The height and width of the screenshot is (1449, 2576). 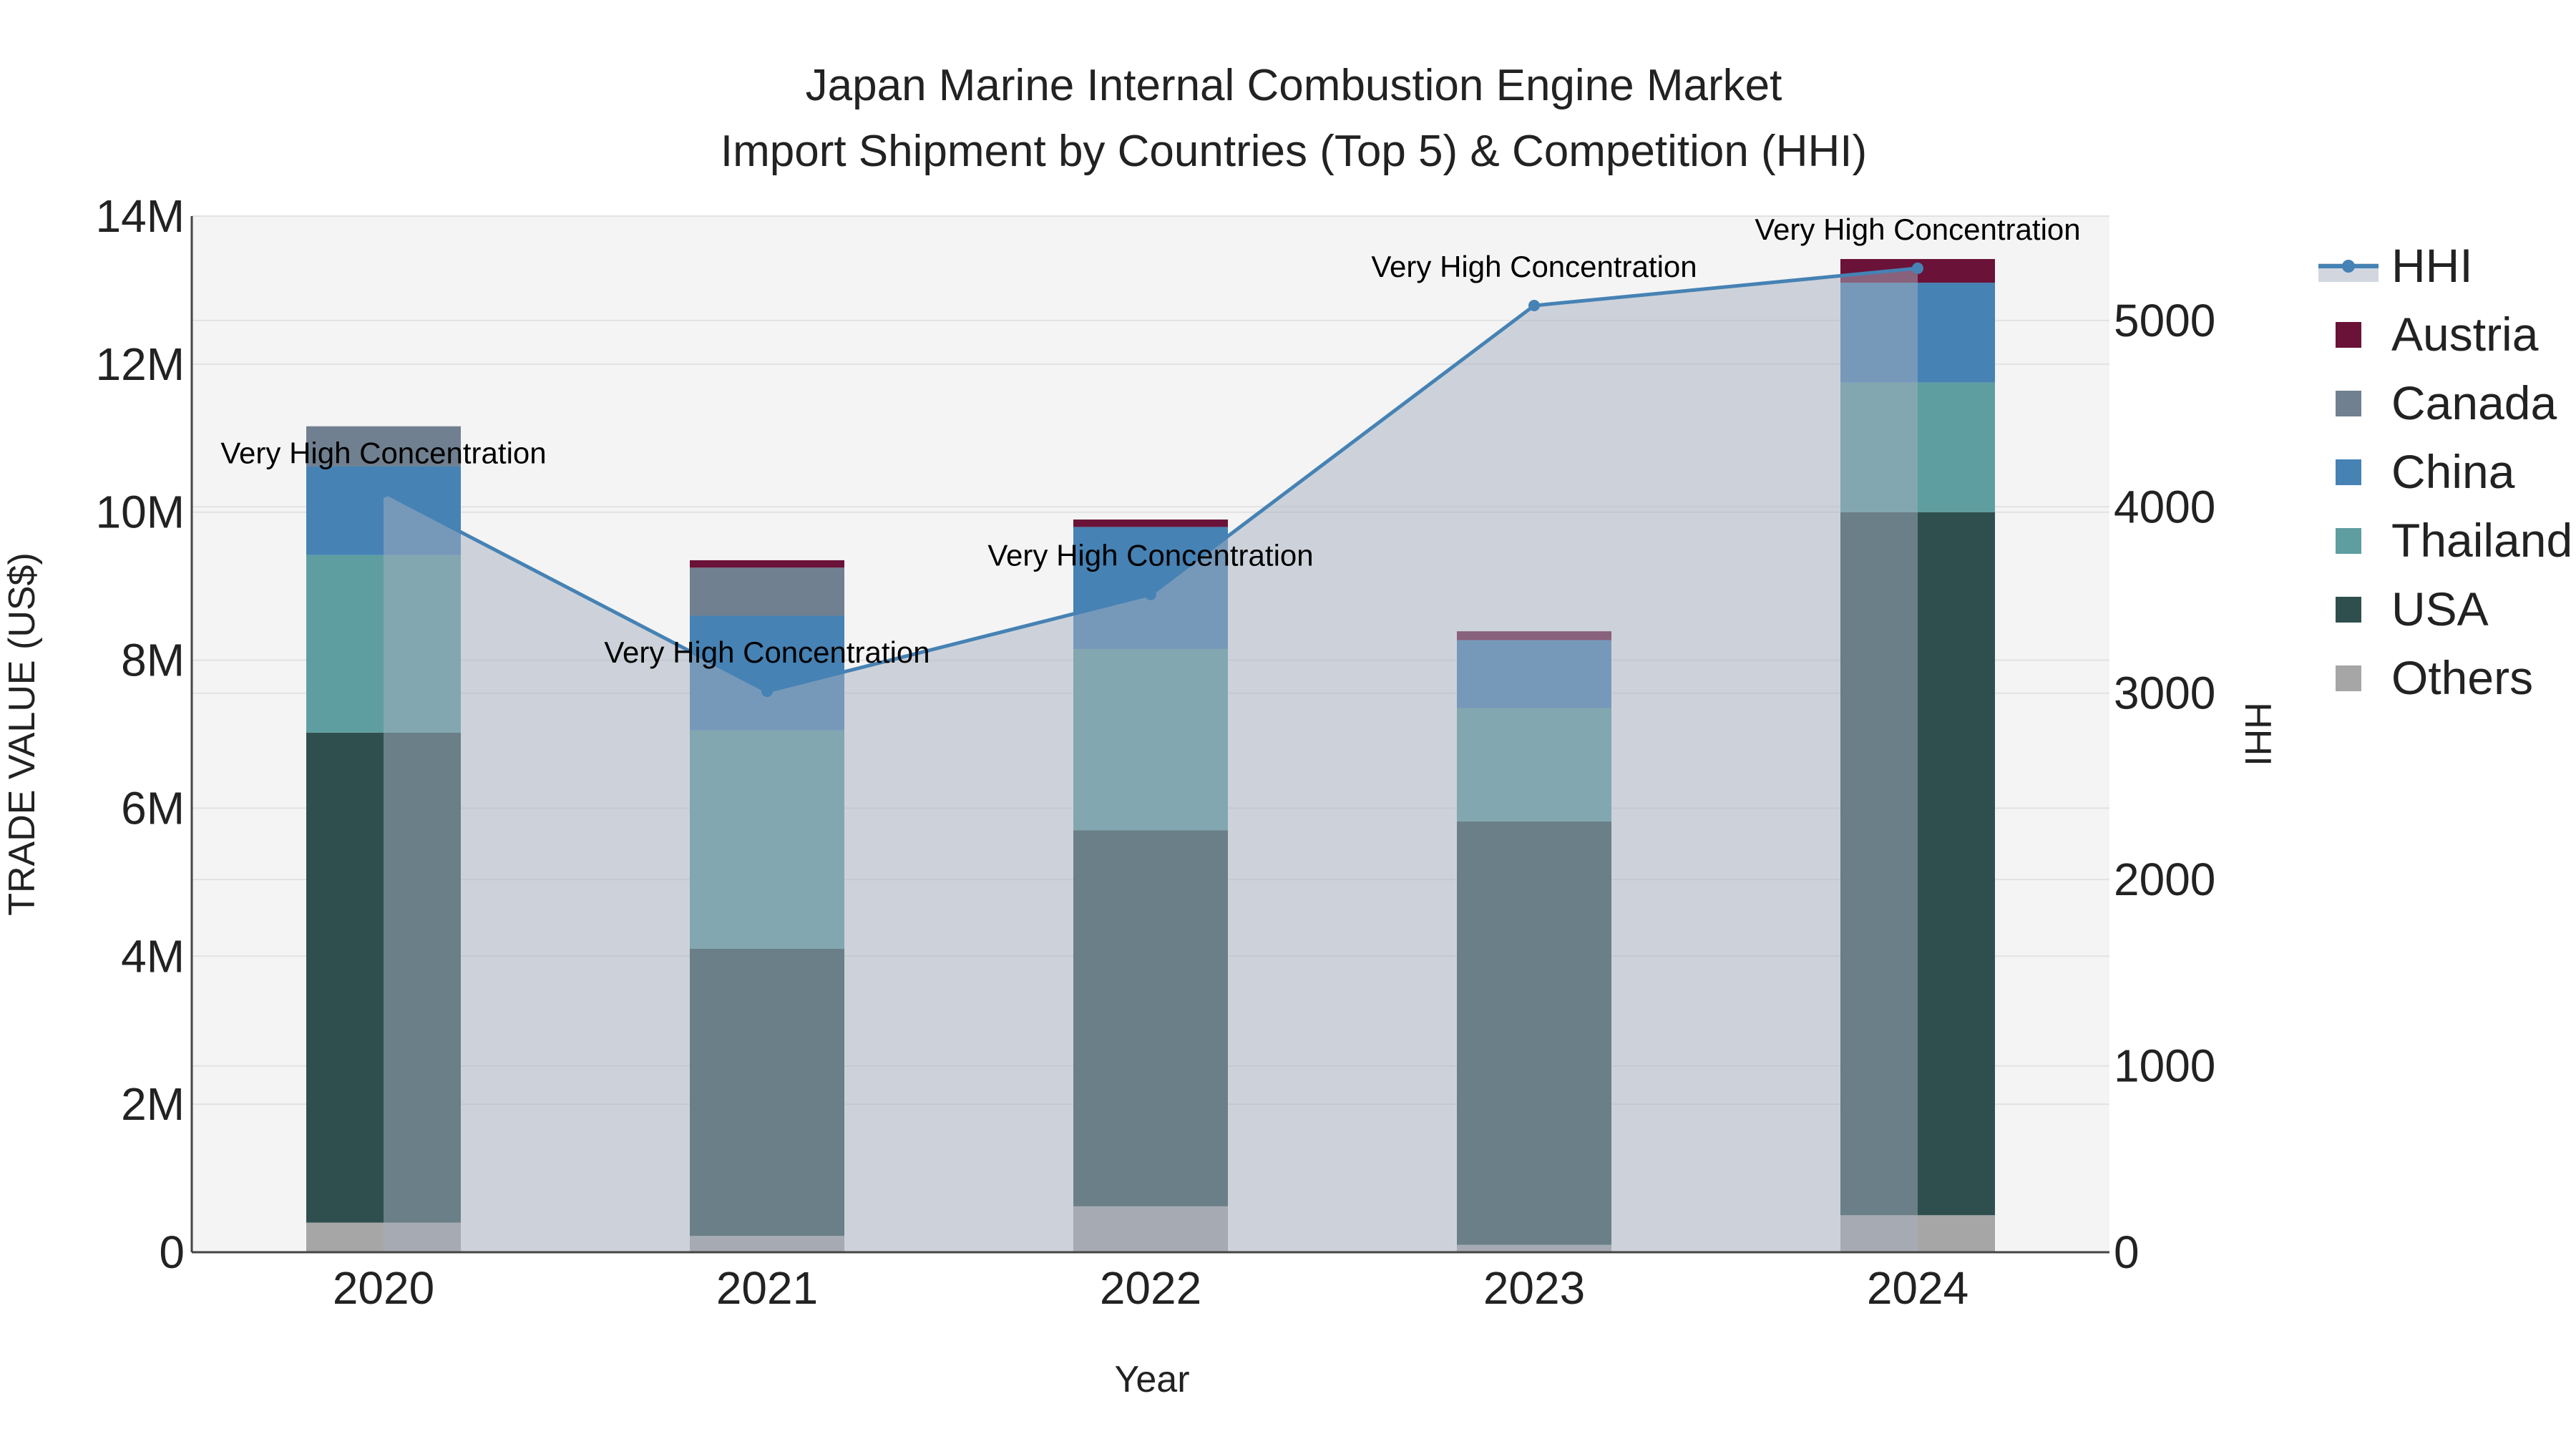 What do you see at coordinates (2348, 610) in the screenshot?
I see `legend-swatch-usa` at bounding box center [2348, 610].